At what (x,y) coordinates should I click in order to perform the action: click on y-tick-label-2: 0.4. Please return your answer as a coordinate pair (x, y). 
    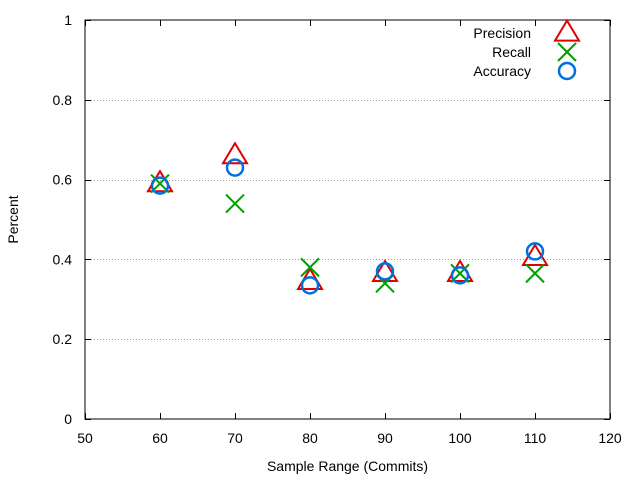
    Looking at the image, I should click on (63, 259).